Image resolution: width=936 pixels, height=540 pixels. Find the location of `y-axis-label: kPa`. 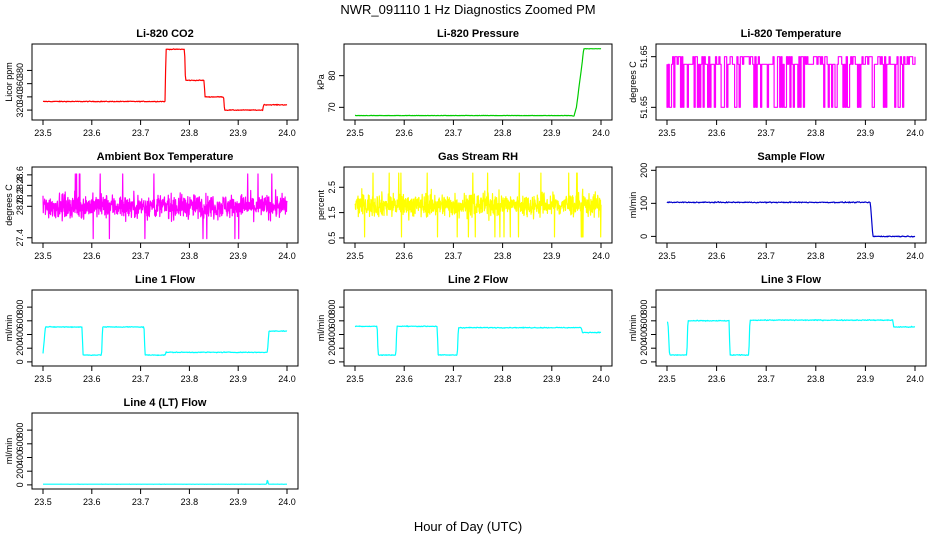

y-axis-label: kPa is located at coordinates (321, 82).